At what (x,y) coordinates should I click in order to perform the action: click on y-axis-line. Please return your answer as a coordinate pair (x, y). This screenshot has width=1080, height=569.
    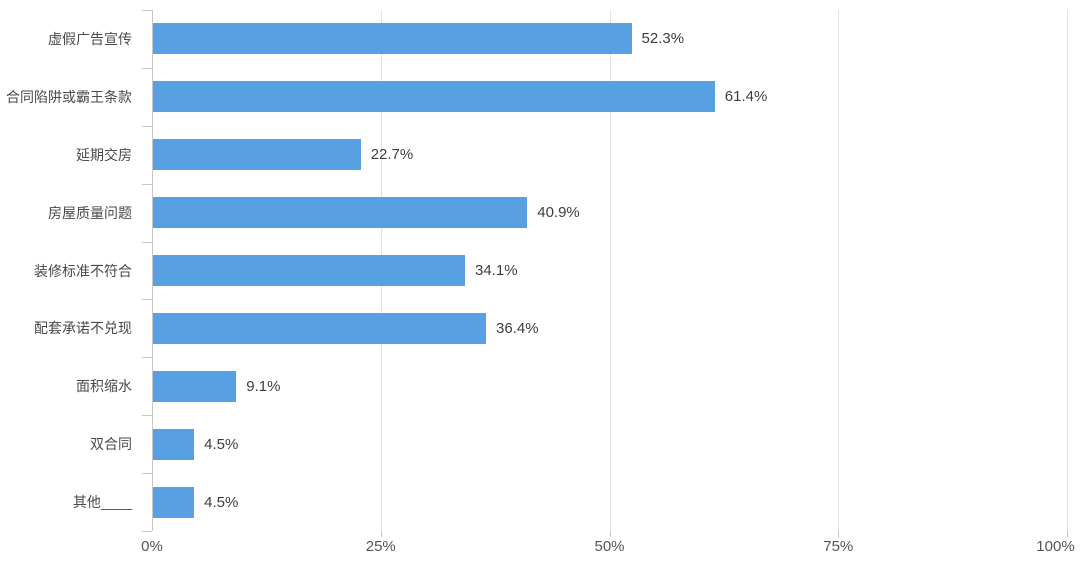
    Looking at the image, I should click on (152, 270).